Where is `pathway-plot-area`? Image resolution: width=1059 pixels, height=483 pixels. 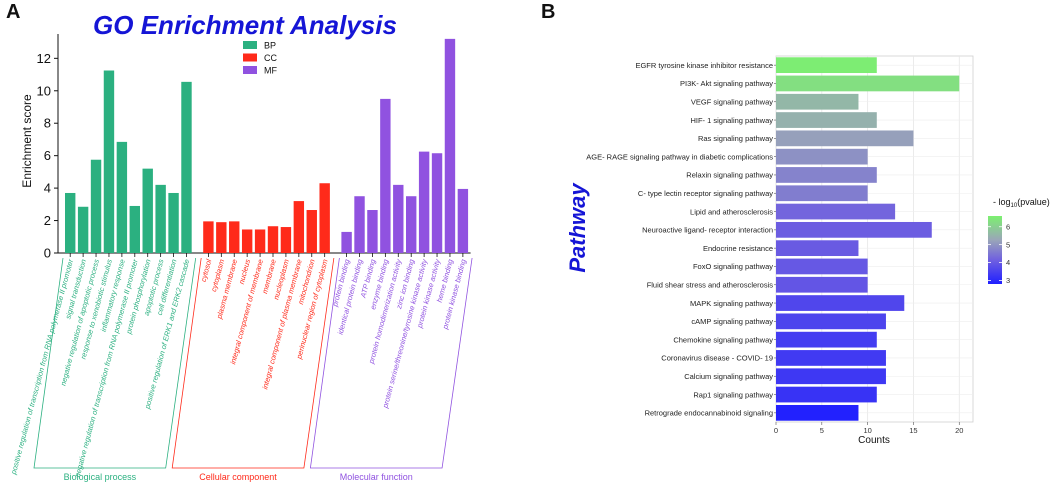
pathway-plot-area is located at coordinates (874, 239).